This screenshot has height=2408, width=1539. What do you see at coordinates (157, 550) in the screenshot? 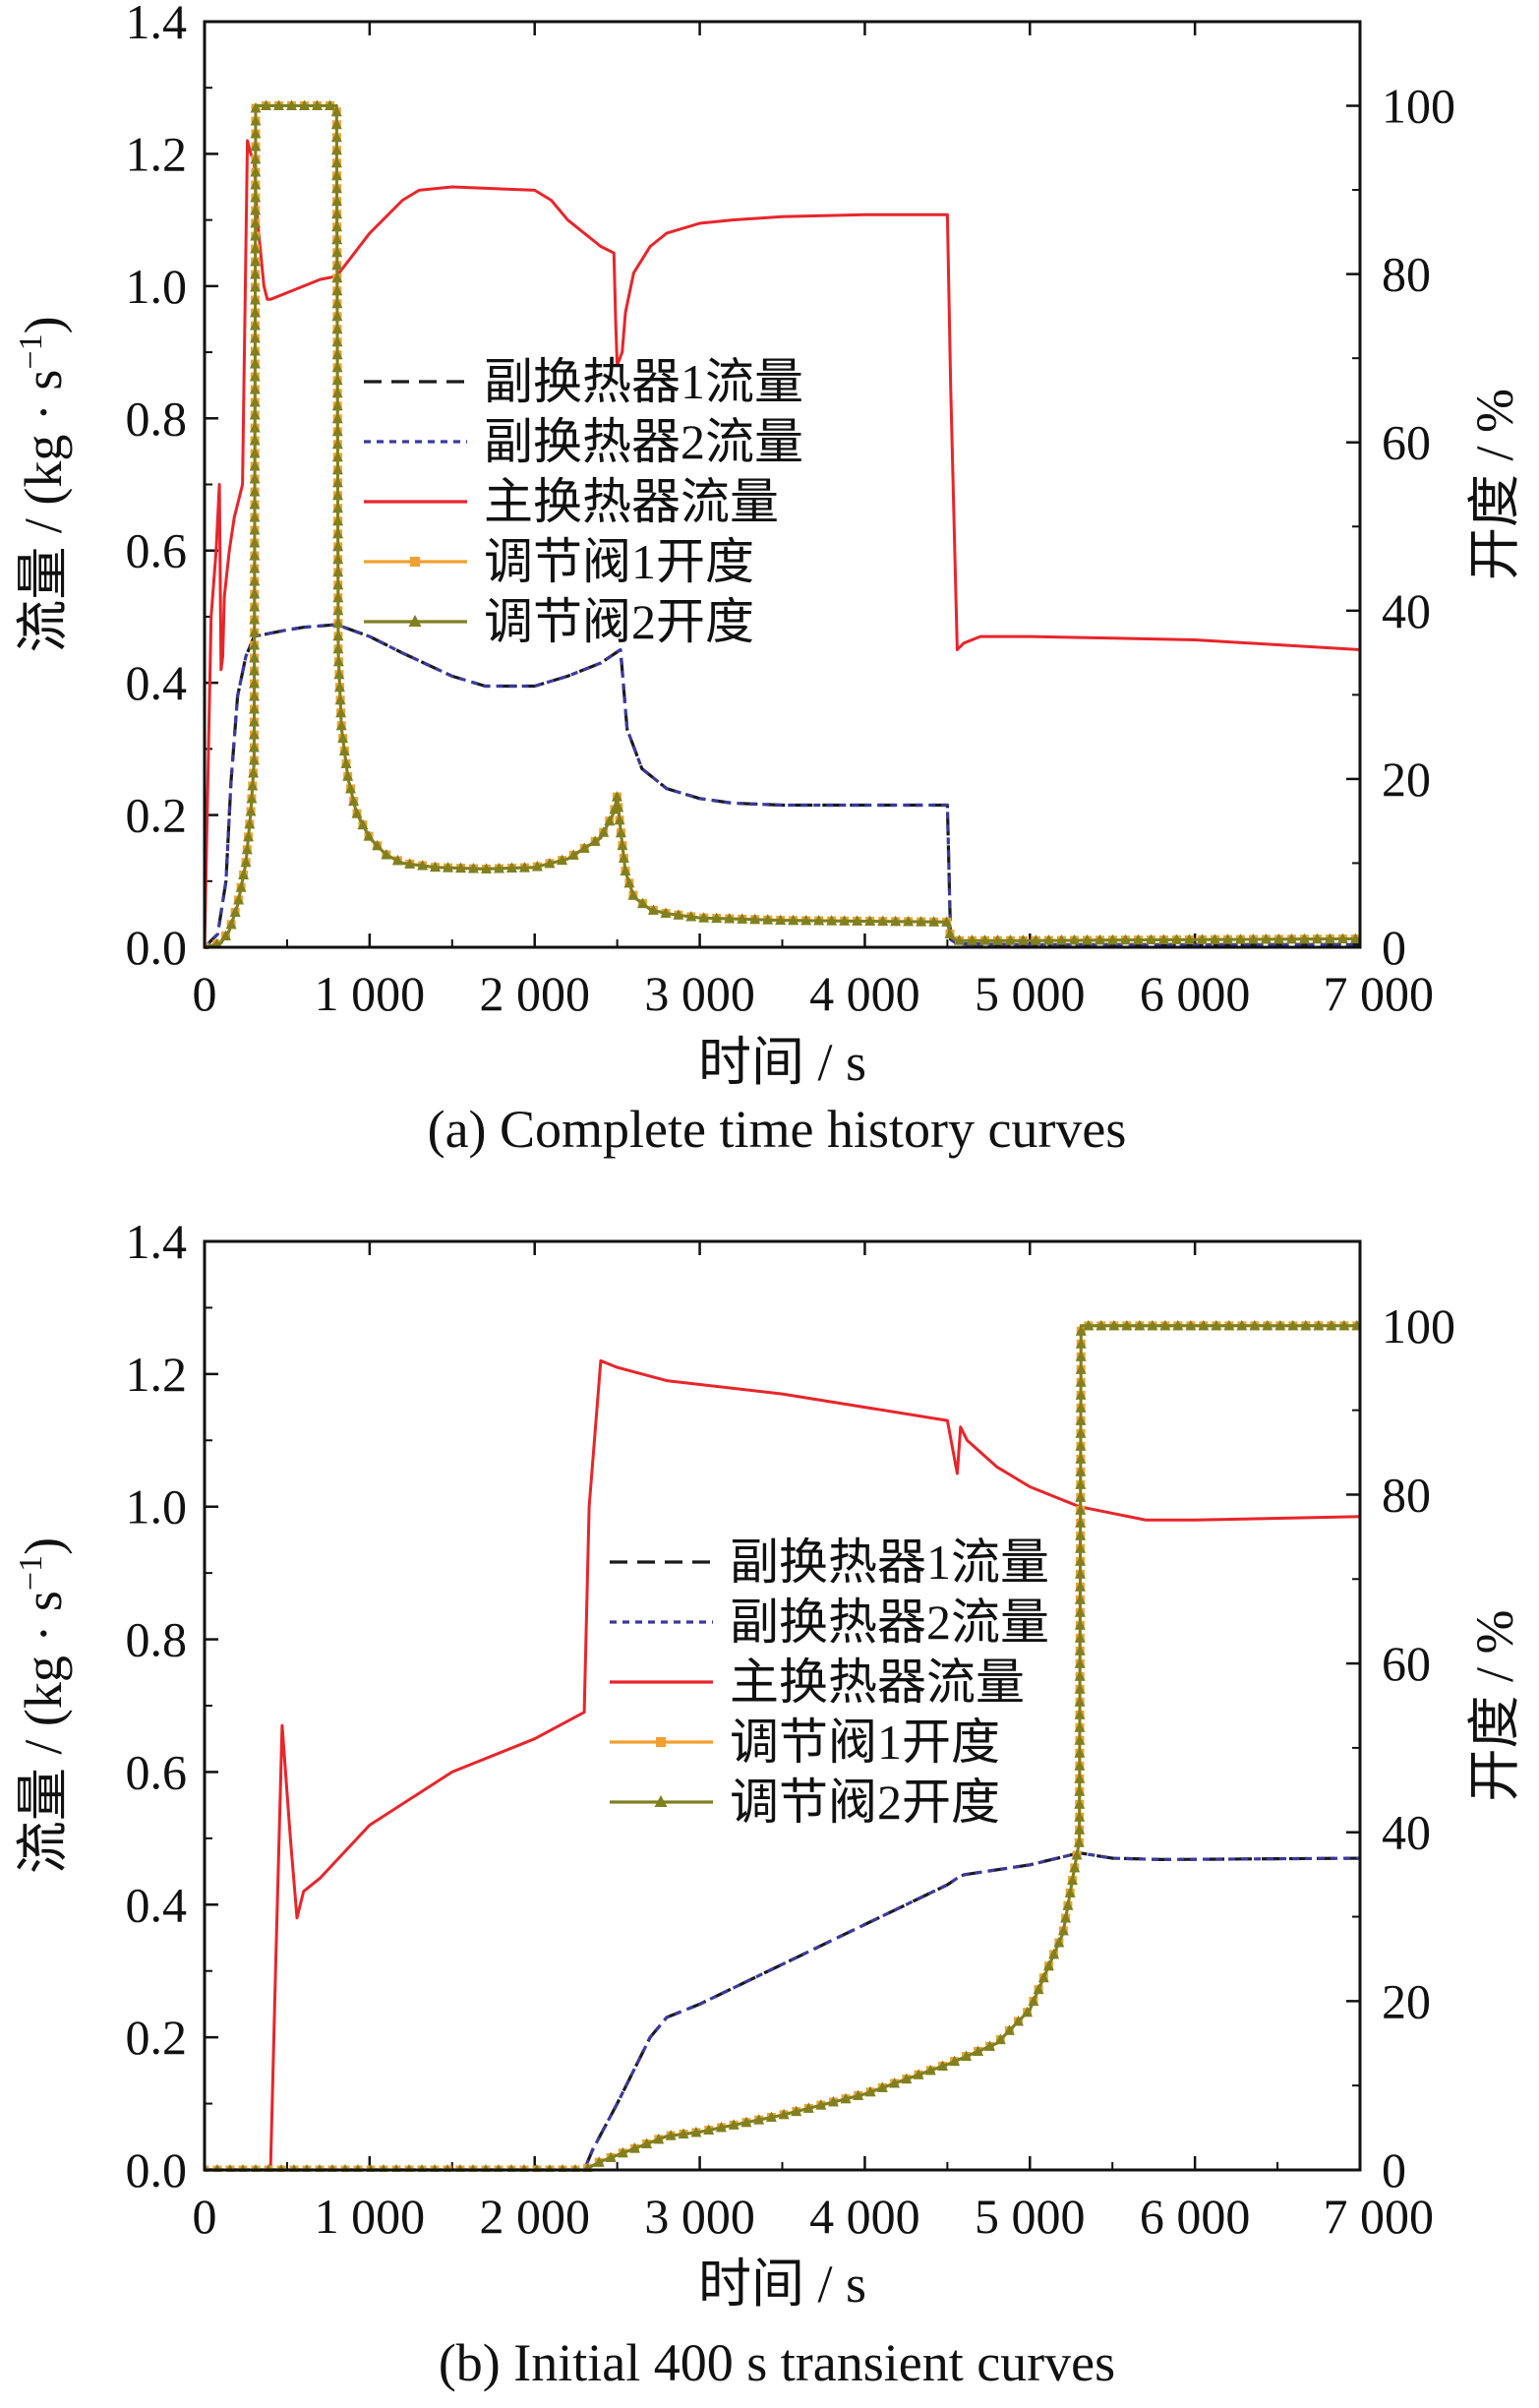
I see `y-tick-label: 0.6` at bounding box center [157, 550].